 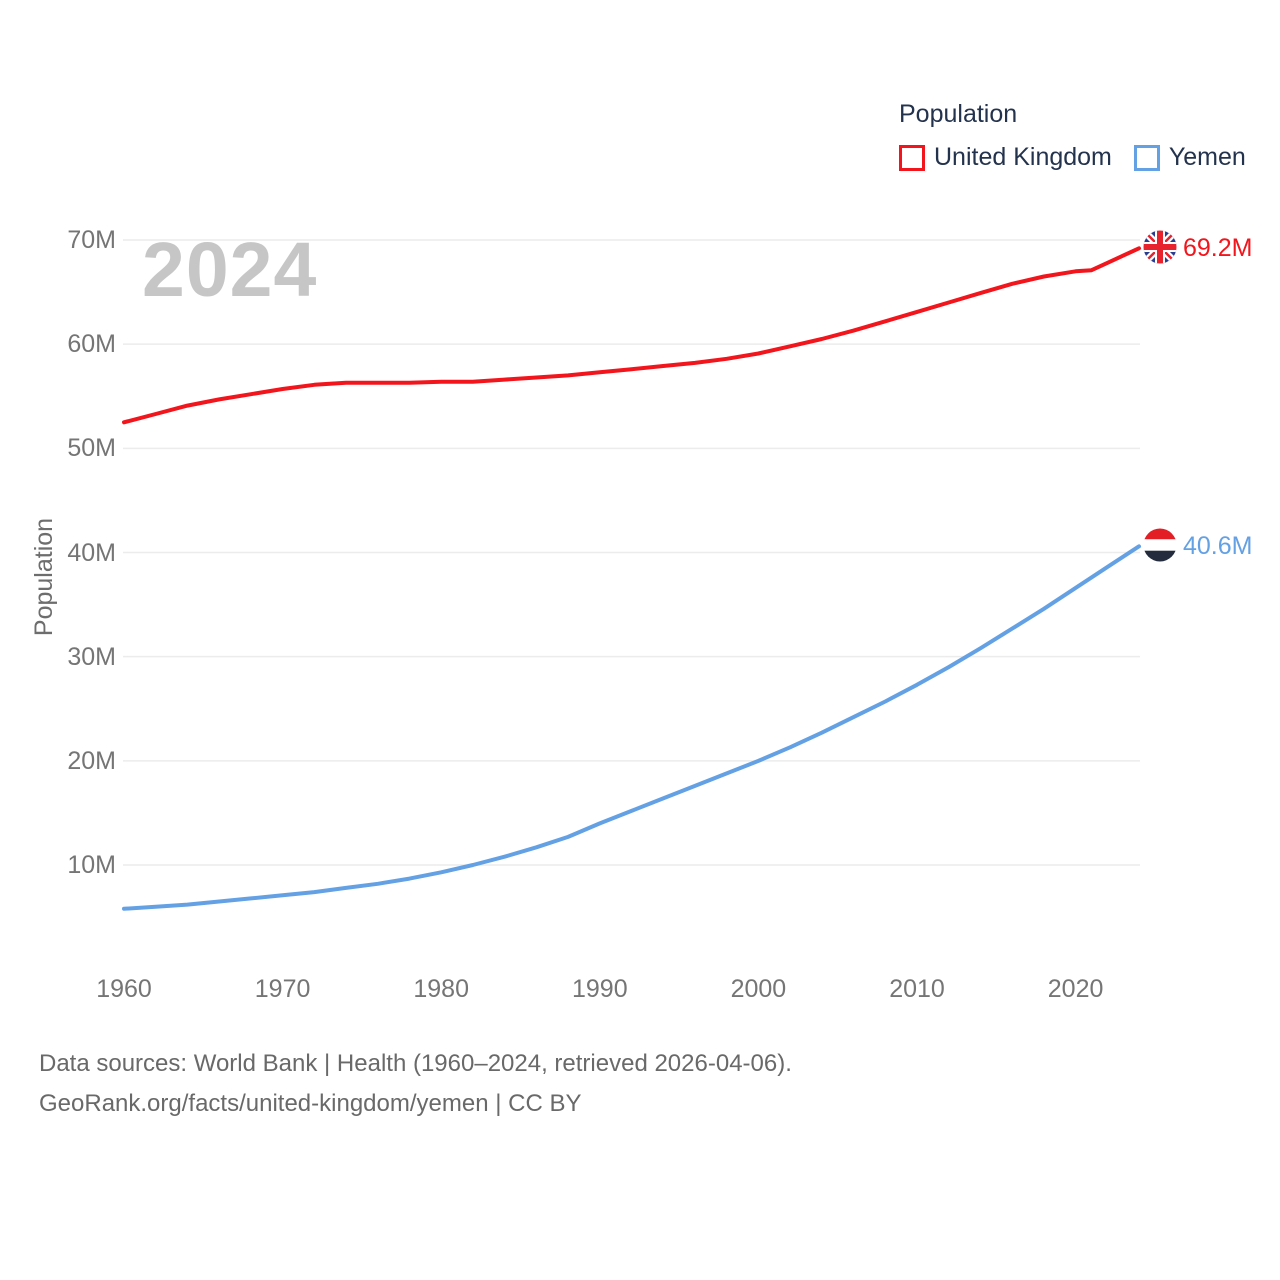 I want to click on y-tick-label: 10M, so click(x=91, y=865).